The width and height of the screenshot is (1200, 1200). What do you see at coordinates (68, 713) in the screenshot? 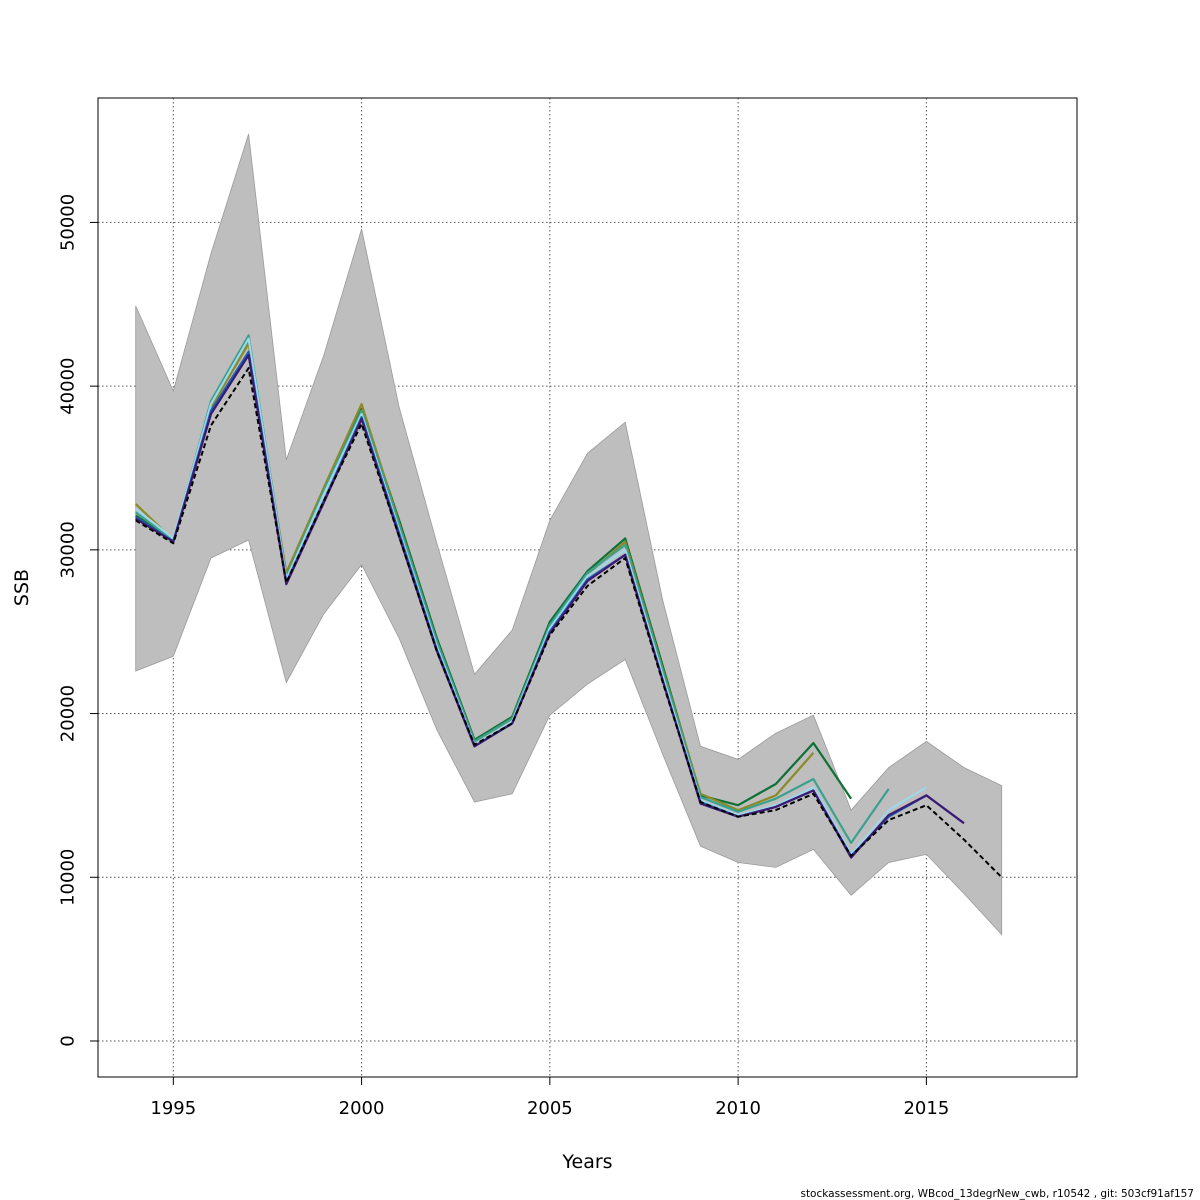
I see `y-tick-label: 20000` at bounding box center [68, 713].